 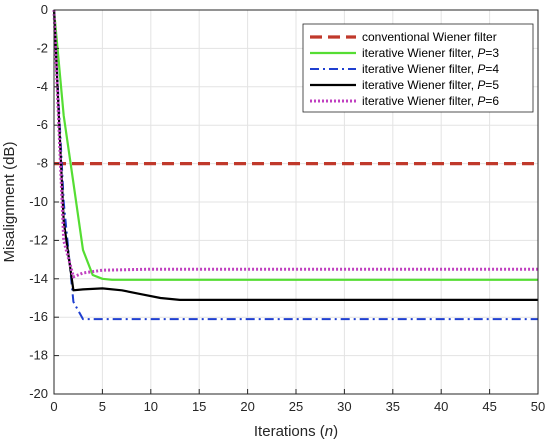 What do you see at coordinates (38, 393) in the screenshot?
I see `y-tick-label: -20` at bounding box center [38, 393].